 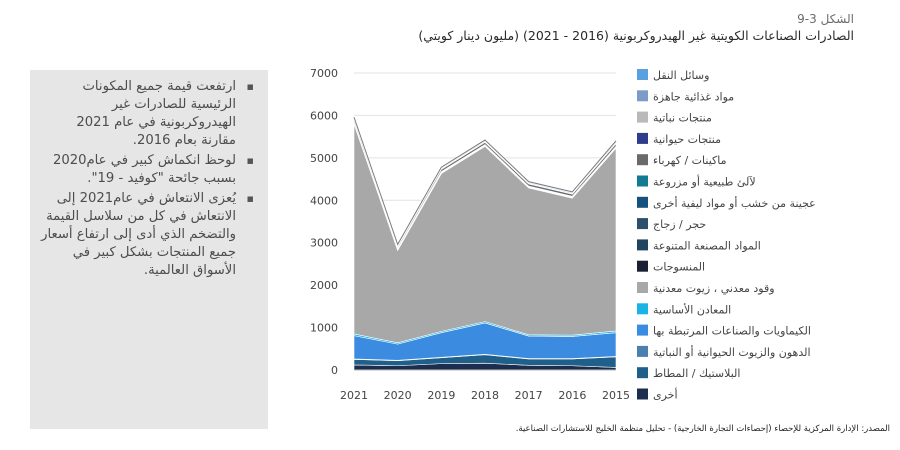 What do you see at coordinates (679, 267) in the screenshot?
I see `legend-label: المنسوجات` at bounding box center [679, 267].